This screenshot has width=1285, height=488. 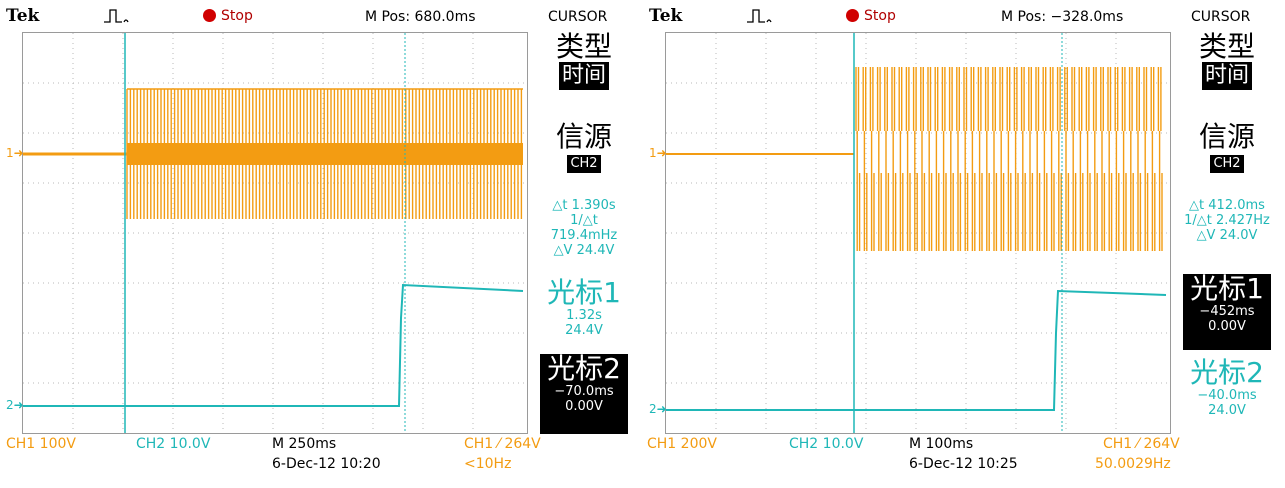 I want to click on cursor2-box: 光标2 −70.0ms 0.00V, so click(x=584, y=394).